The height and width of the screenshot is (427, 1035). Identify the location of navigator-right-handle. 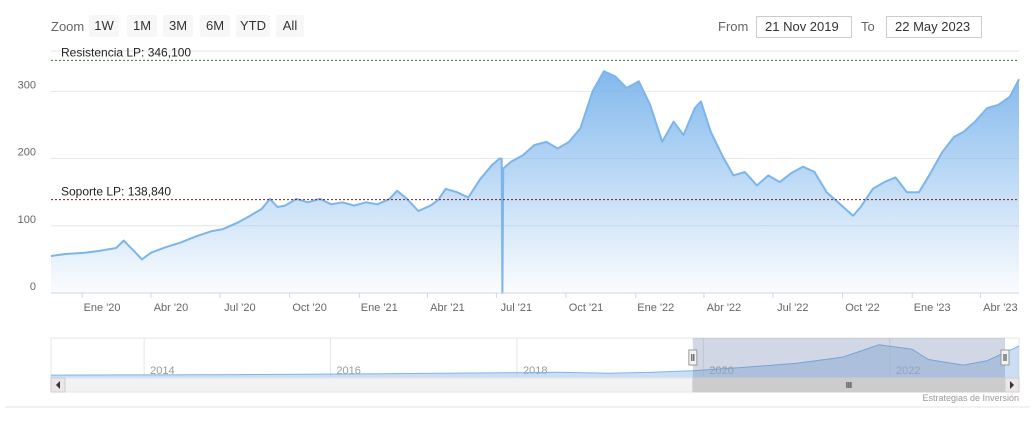
(1005, 357).